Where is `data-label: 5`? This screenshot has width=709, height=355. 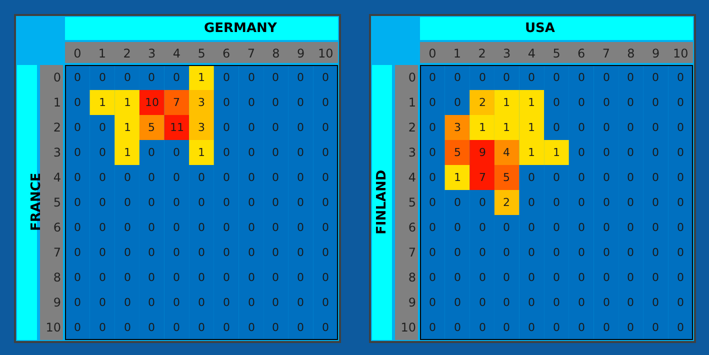 data-label: 5 is located at coordinates (506, 177).